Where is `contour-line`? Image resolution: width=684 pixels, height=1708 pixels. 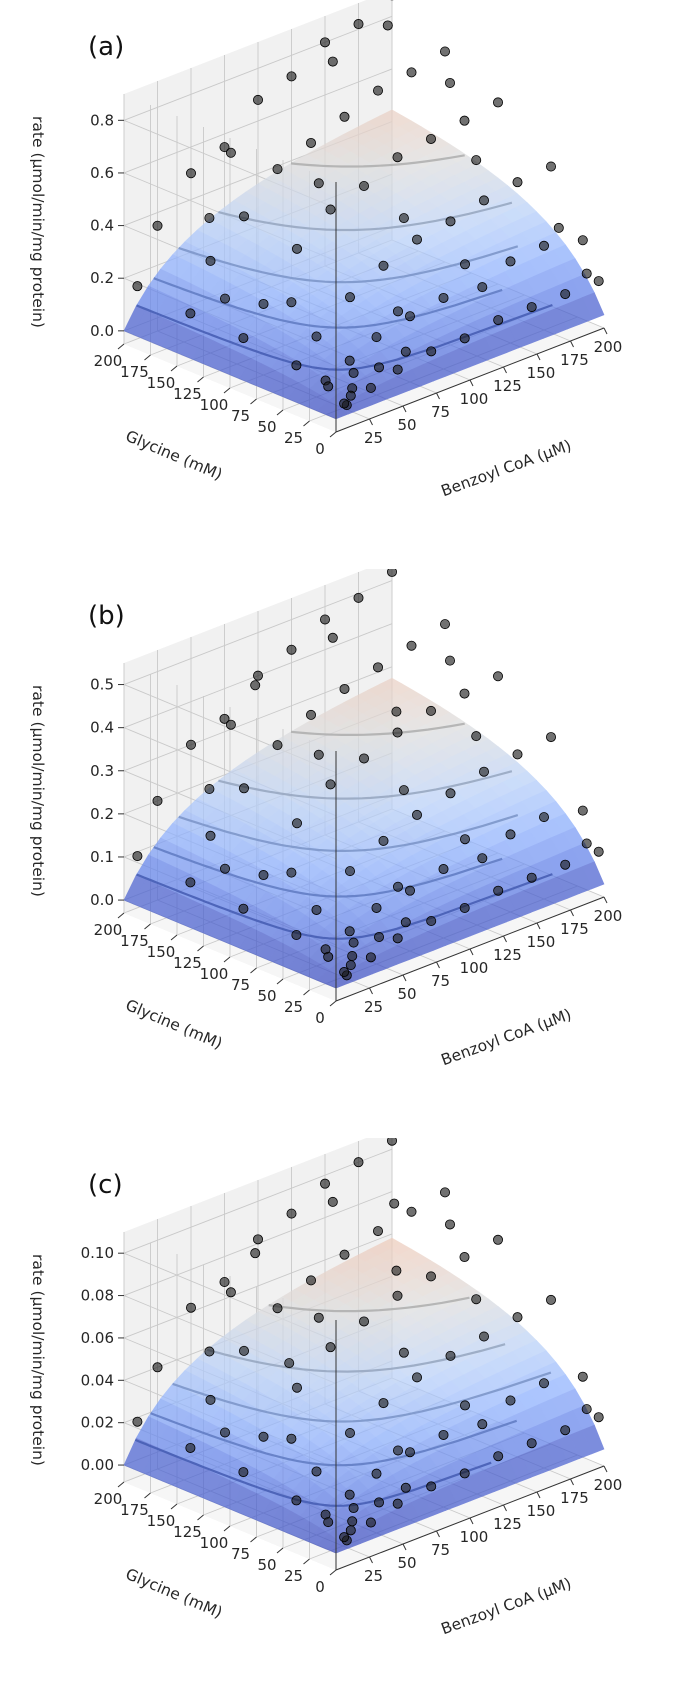
contour-line is located at coordinates (362, 1397).